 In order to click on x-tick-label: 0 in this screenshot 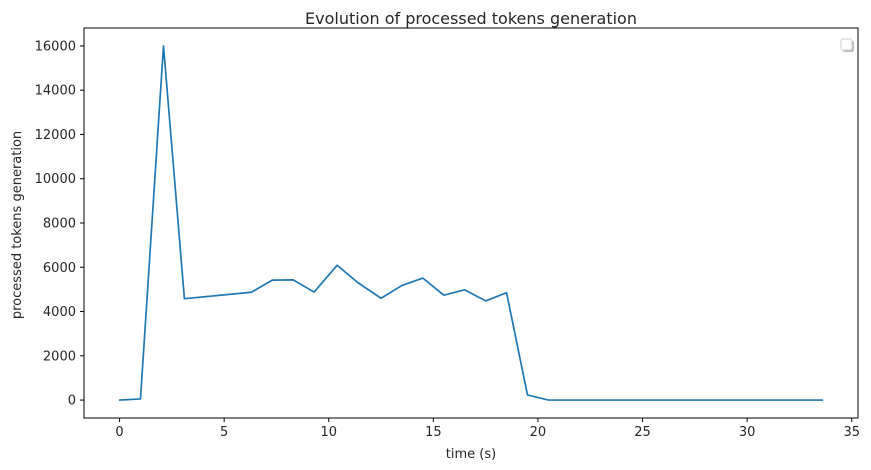, I will do `click(119, 432)`.